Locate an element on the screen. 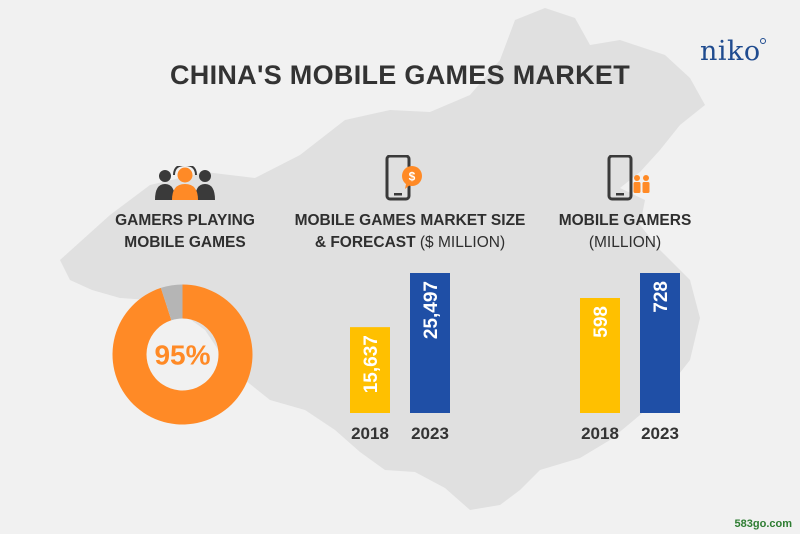 Image resolution: width=800 pixels, height=534 pixels. gamers-group-icon is located at coordinates (185, 183).